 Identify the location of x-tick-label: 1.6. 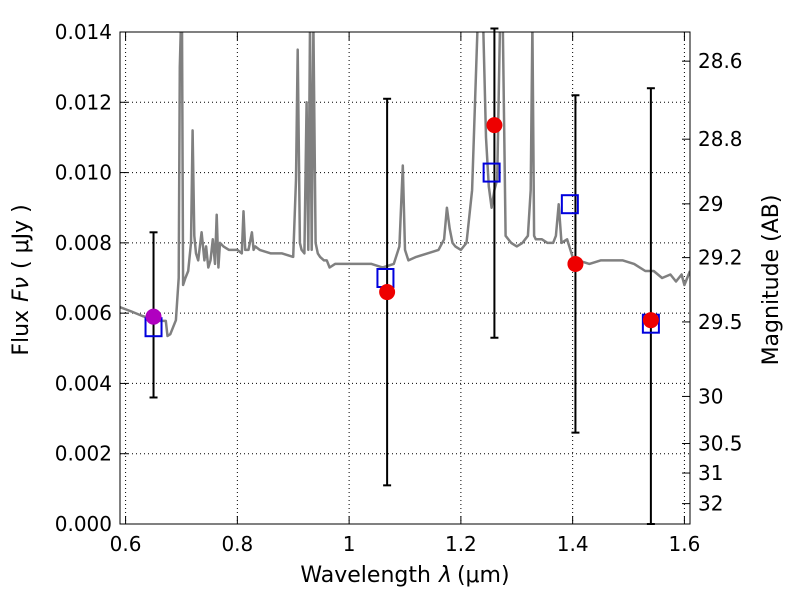
(685, 544).